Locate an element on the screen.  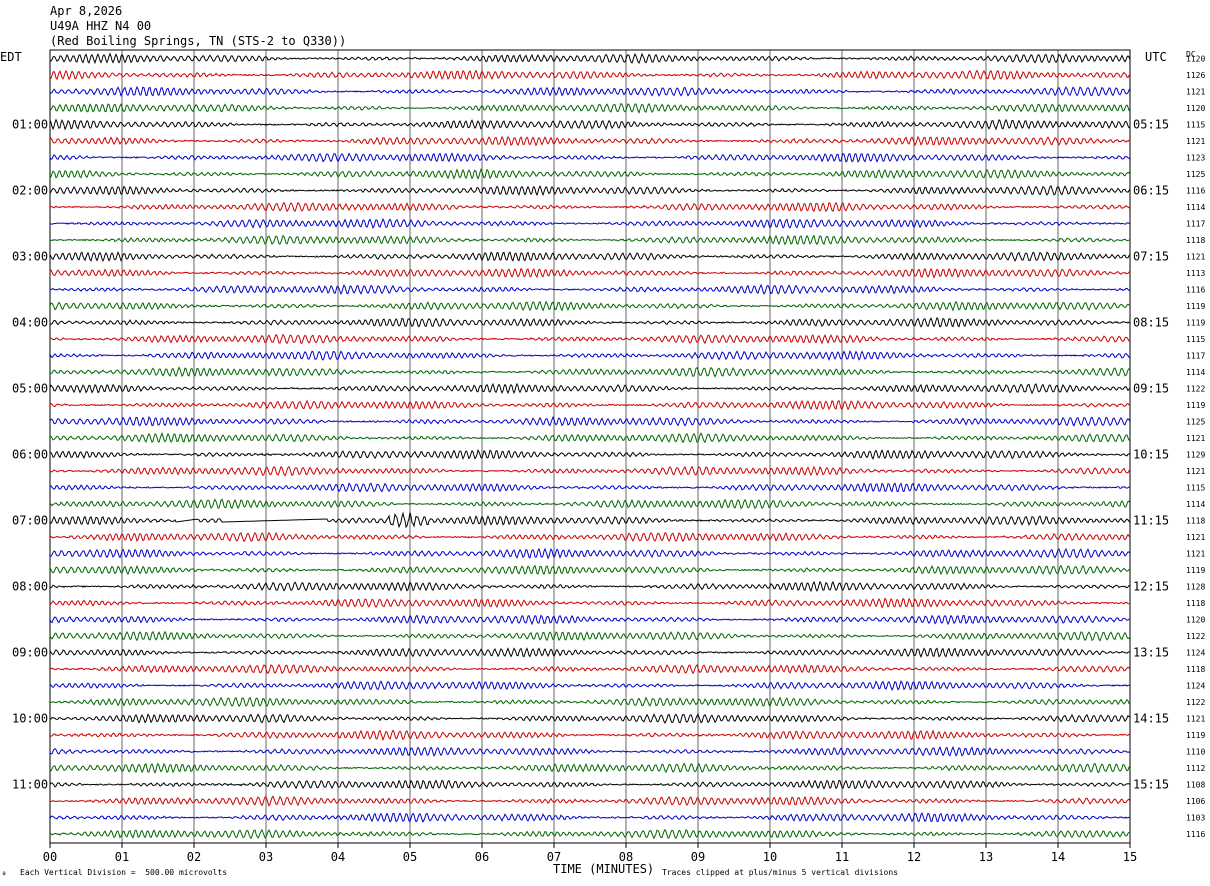
x-tick-label: 07 is located at coordinates (554, 857).